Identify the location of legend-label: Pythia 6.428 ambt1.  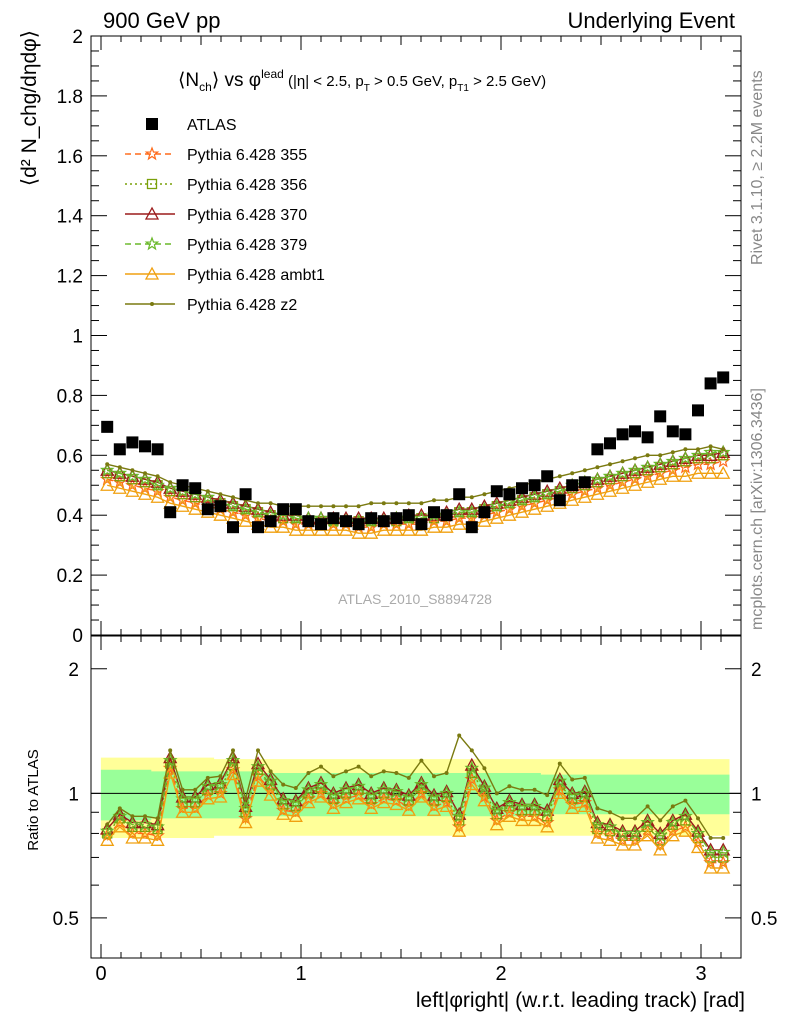
(256, 275).